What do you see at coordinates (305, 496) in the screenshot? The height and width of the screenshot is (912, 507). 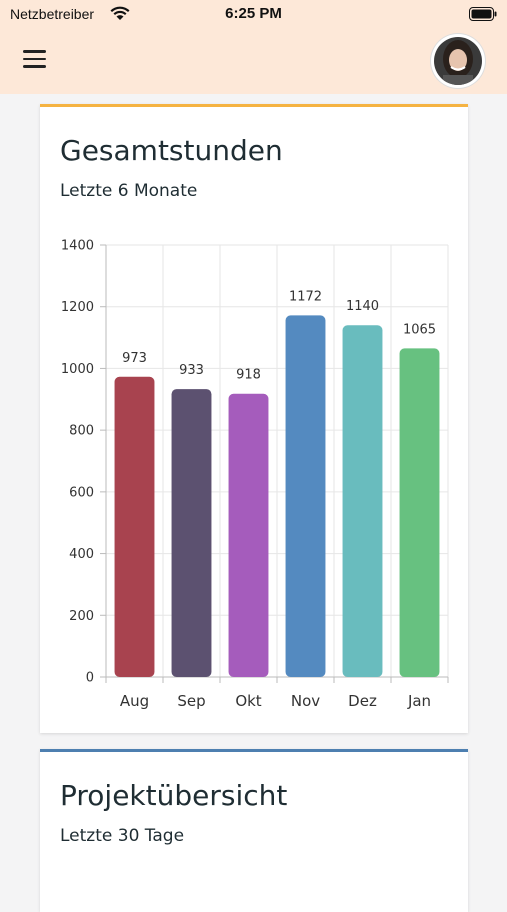 I see `bar-nov` at bounding box center [305, 496].